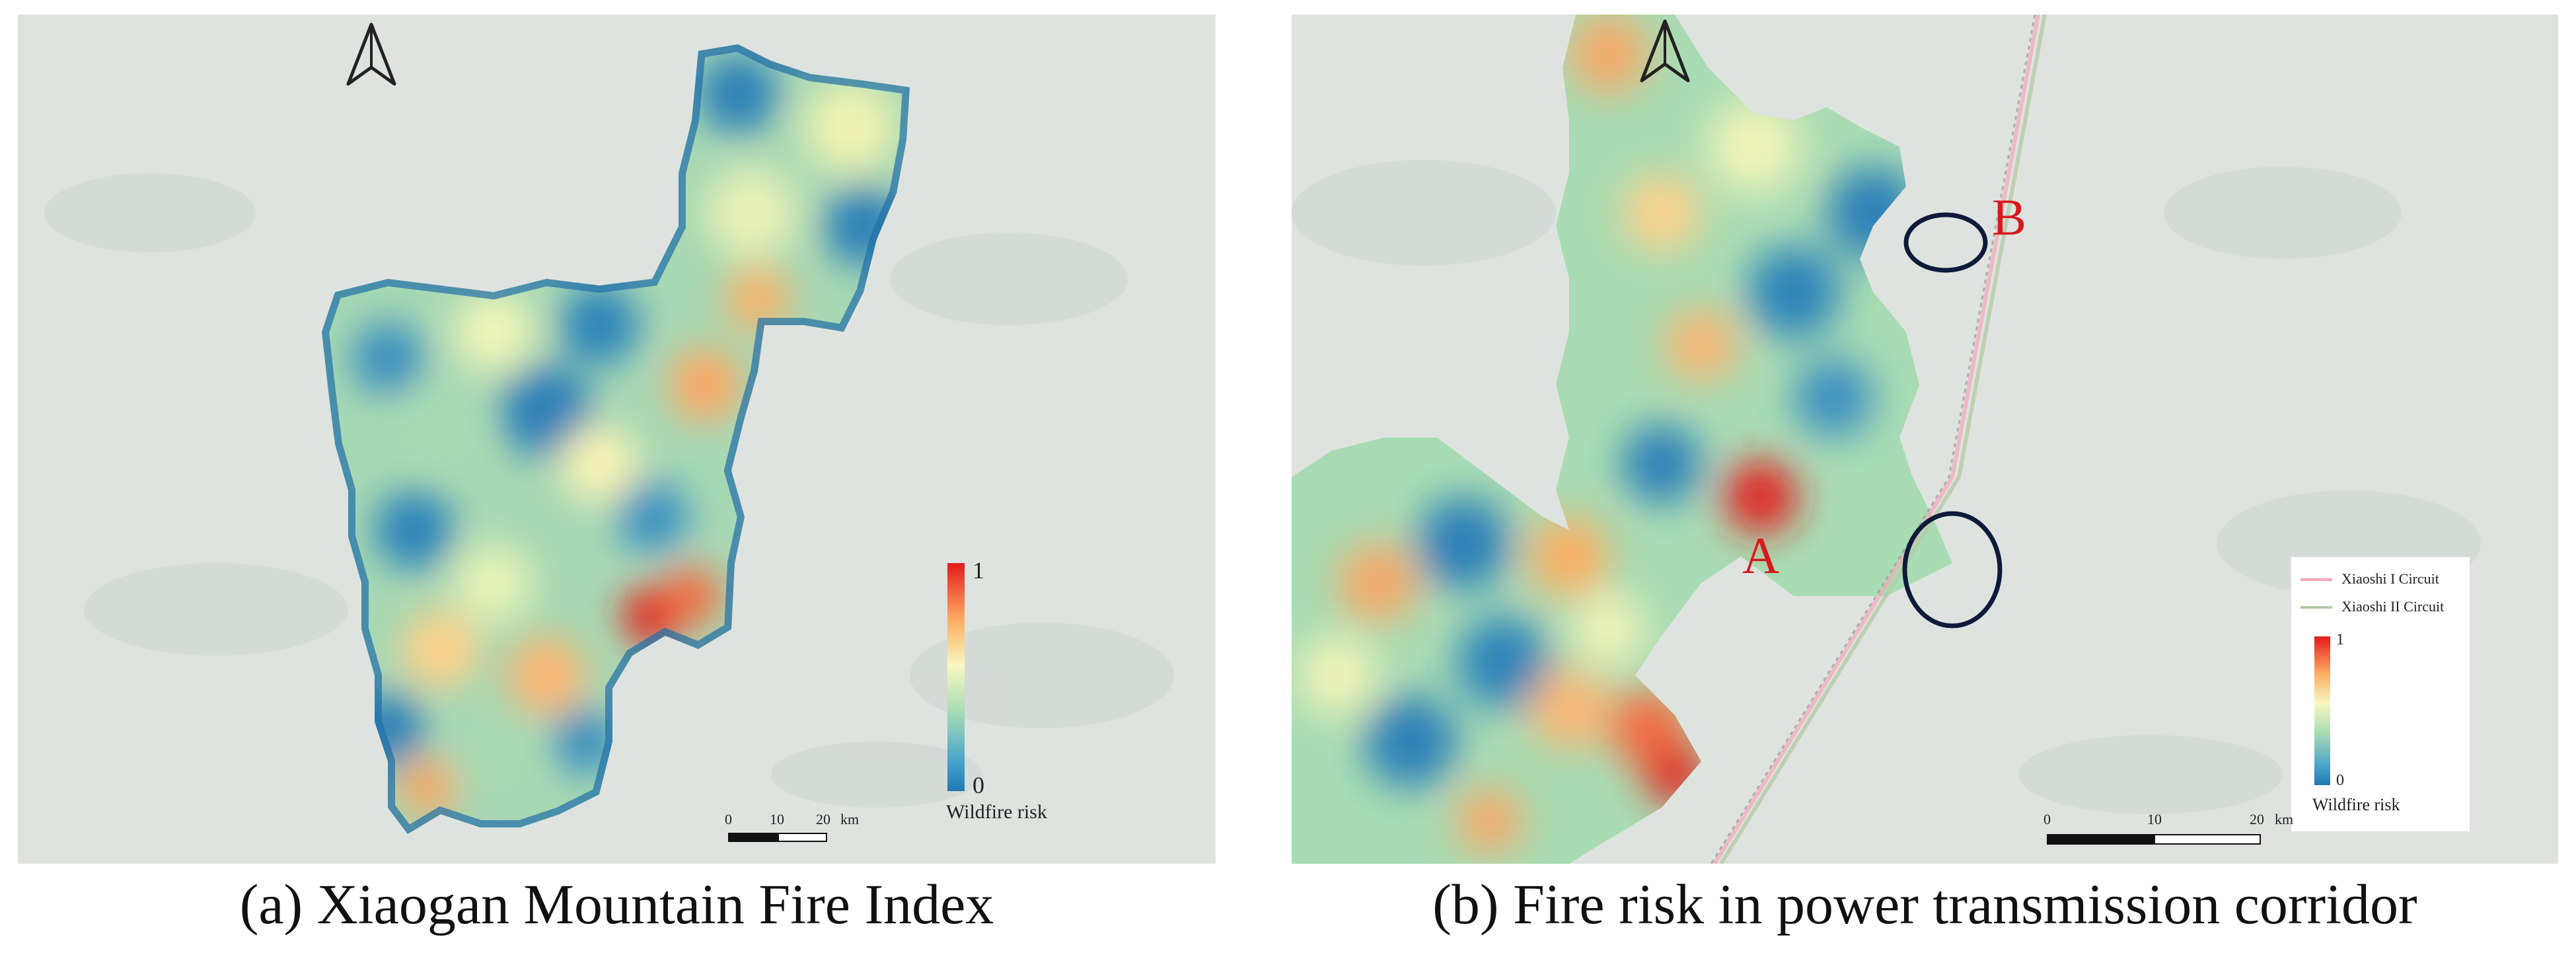 Image resolution: width=2576 pixels, height=955 pixels. What do you see at coordinates (802, 837) in the screenshot?
I see `scale-segment-light-a` at bounding box center [802, 837].